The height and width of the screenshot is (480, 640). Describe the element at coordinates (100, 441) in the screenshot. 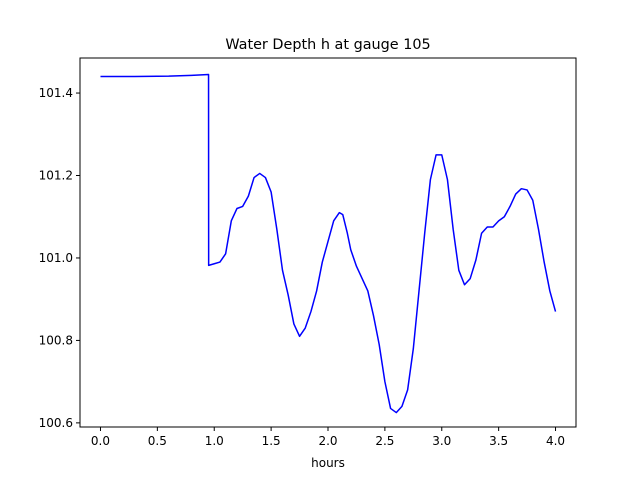

I see `x-tick-label: 0.0` at that location.